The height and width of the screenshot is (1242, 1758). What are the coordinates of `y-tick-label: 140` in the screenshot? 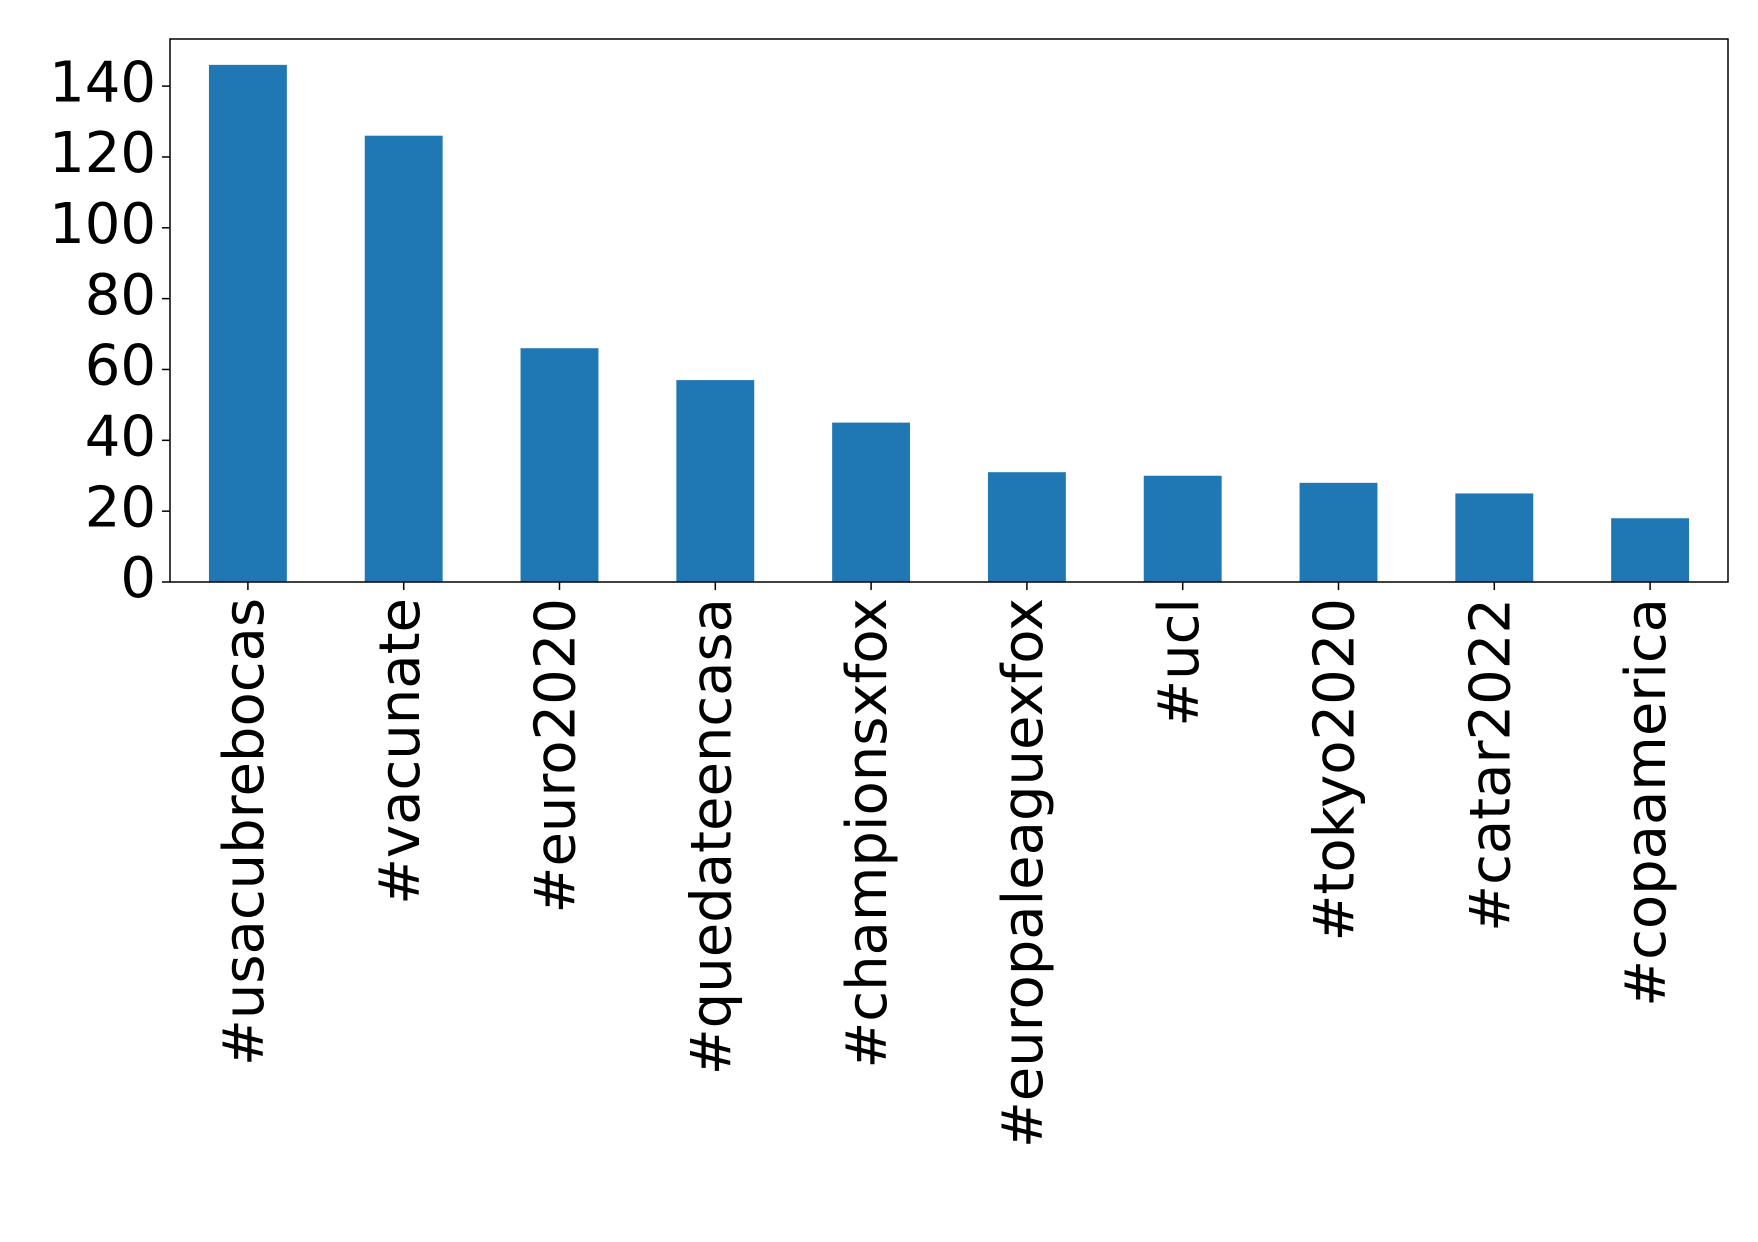 It's located at (102, 82).